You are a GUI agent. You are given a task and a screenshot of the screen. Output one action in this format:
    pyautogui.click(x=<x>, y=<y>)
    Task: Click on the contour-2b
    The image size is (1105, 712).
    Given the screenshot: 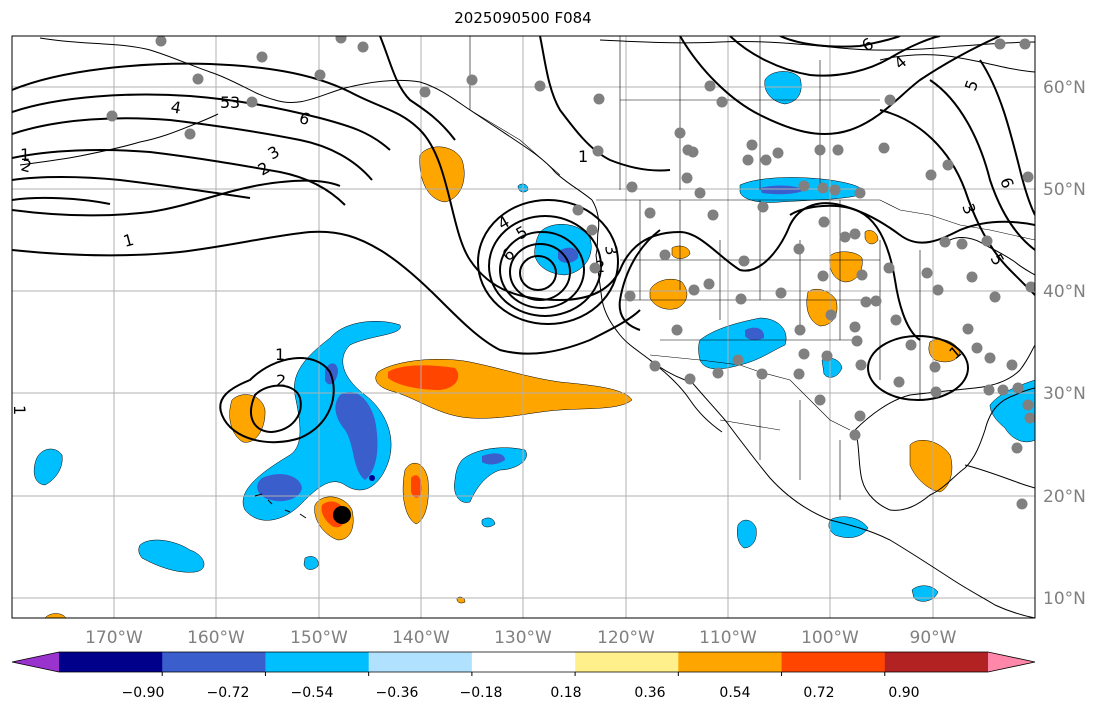 What is the action you would take?
    pyautogui.click(x=176, y=198)
    